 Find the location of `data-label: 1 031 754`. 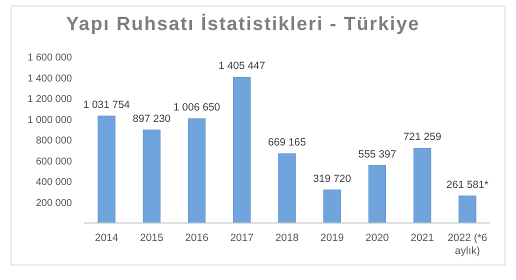

data-label: 1 031 754 is located at coordinates (106, 104).